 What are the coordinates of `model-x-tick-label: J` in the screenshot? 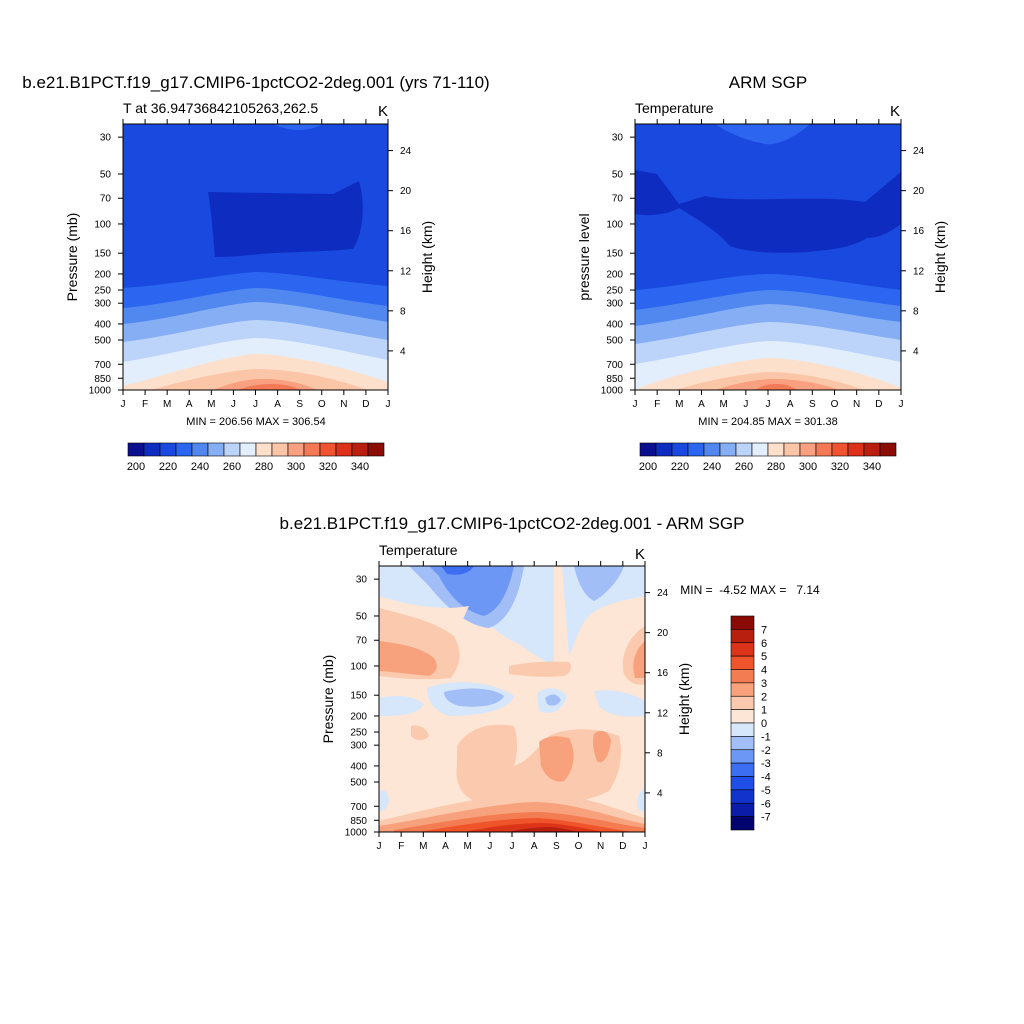 It's located at (388, 404).